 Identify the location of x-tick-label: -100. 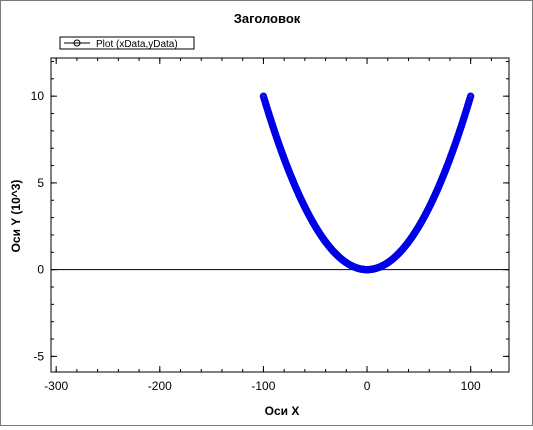
(263, 386).